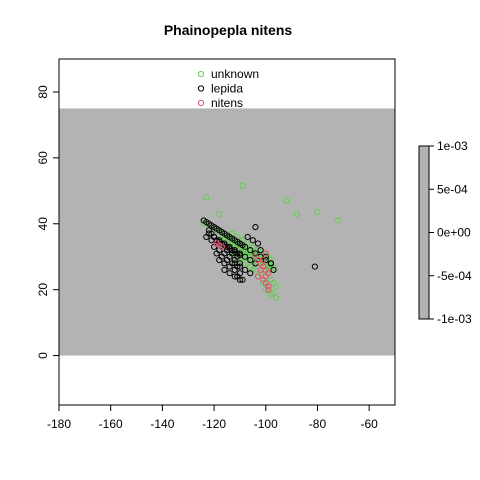 The image size is (480, 480). What do you see at coordinates (227, 89) in the screenshot?
I see `legend-label-lepida: lepida` at bounding box center [227, 89].